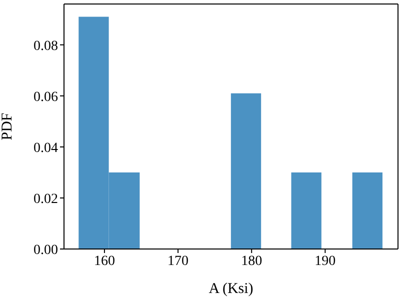 This screenshot has height=300, width=400. I want to click on y-tick-label: 0.04, so click(46, 148).